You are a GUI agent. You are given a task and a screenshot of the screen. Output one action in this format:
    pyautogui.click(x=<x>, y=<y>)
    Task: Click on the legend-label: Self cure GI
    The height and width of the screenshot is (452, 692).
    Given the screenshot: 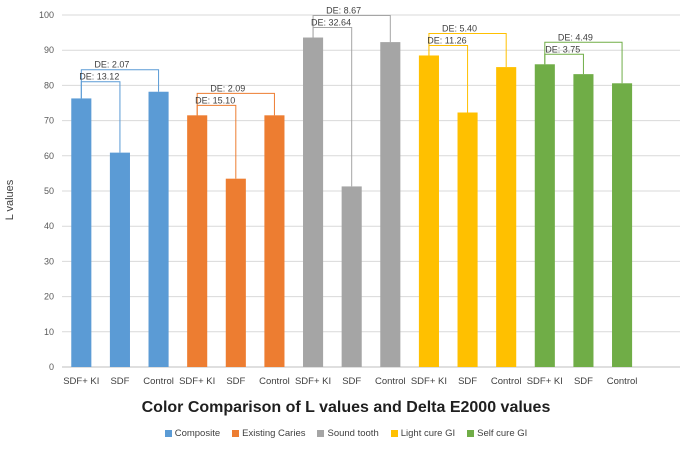 What is the action you would take?
    pyautogui.click(x=502, y=433)
    